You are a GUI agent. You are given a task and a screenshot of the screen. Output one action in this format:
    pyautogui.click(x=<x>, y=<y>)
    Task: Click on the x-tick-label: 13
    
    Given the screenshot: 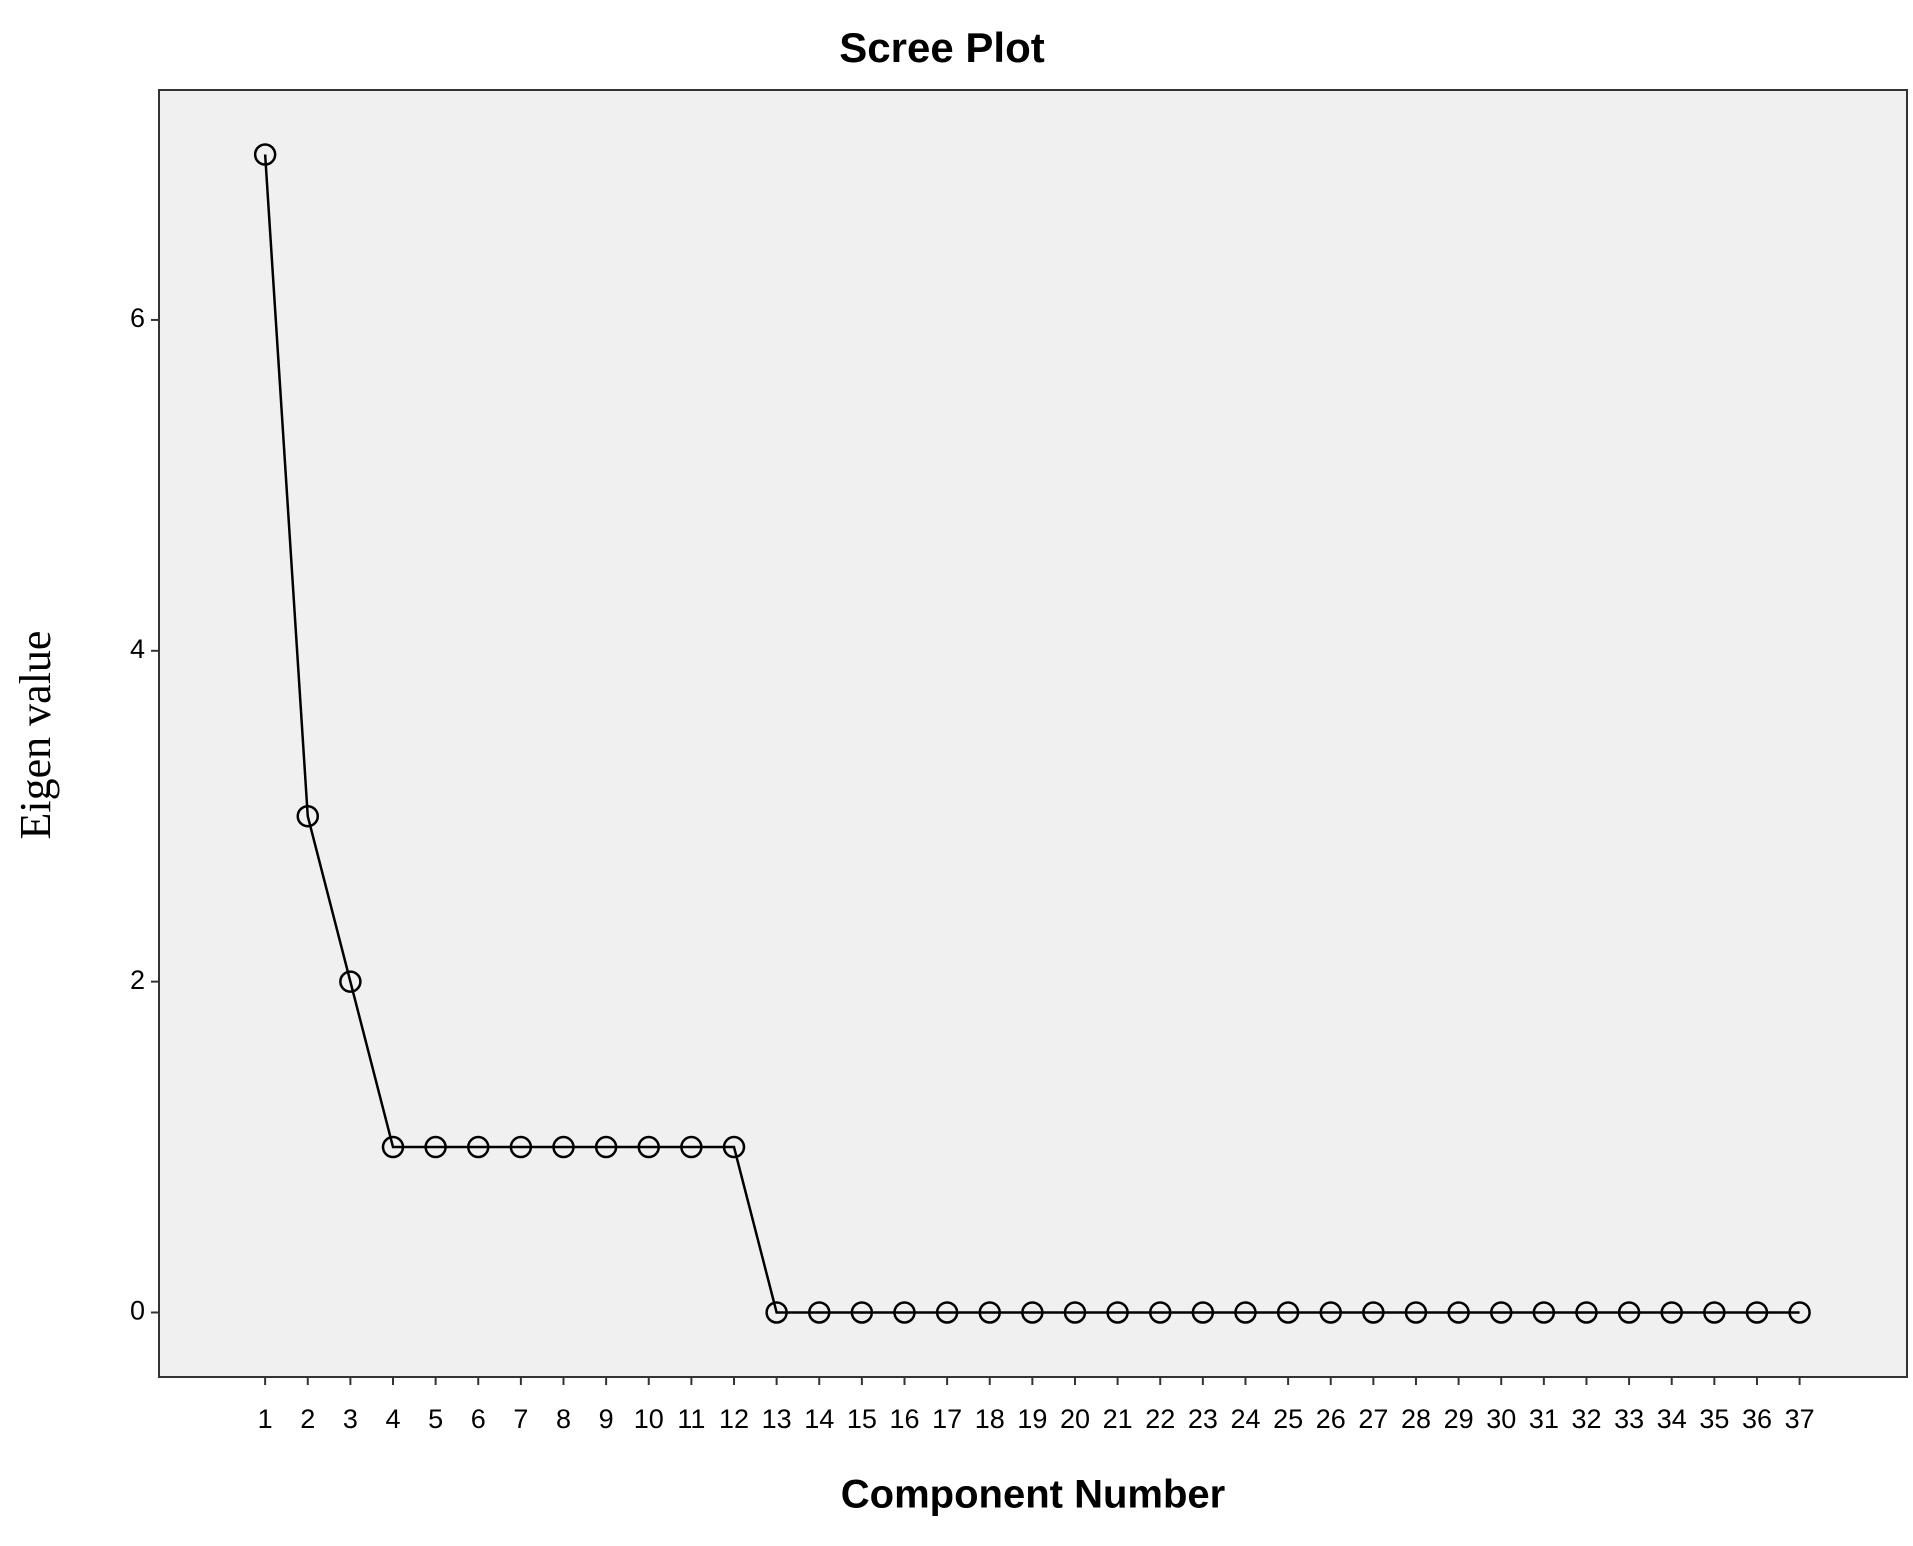 What is the action you would take?
    pyautogui.click(x=777, y=1419)
    